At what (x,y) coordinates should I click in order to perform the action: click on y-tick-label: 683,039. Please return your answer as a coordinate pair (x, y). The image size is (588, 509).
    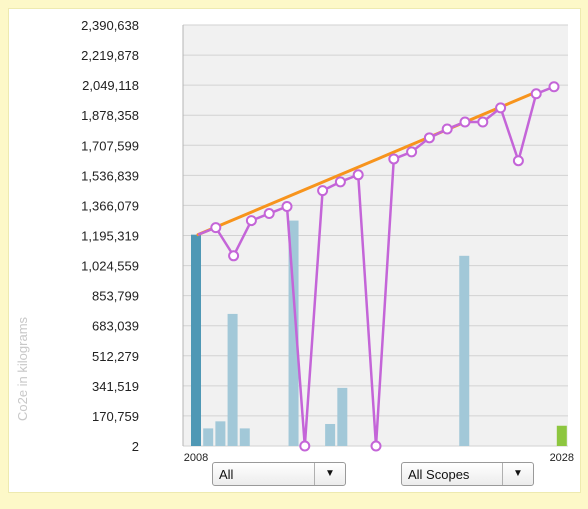
    Looking at the image, I should click on (115, 326).